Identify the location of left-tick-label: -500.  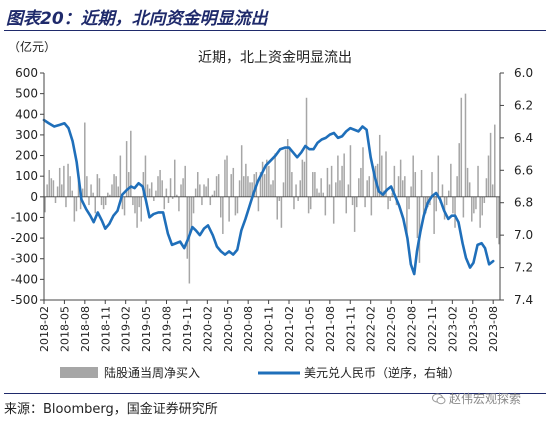
(24, 300).